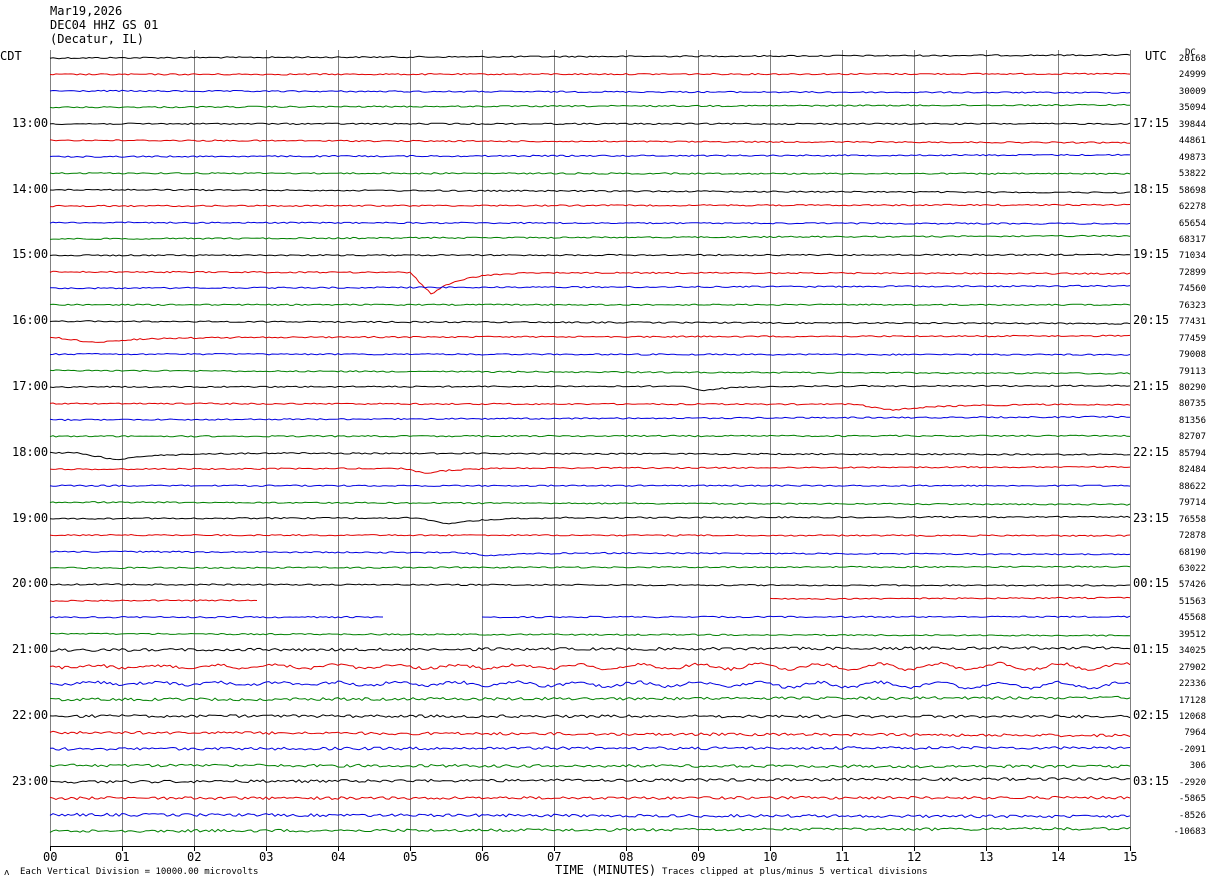 The width and height of the screenshot is (1210, 886). I want to click on x-axis-label: TIME (MINUTES), so click(606, 870).